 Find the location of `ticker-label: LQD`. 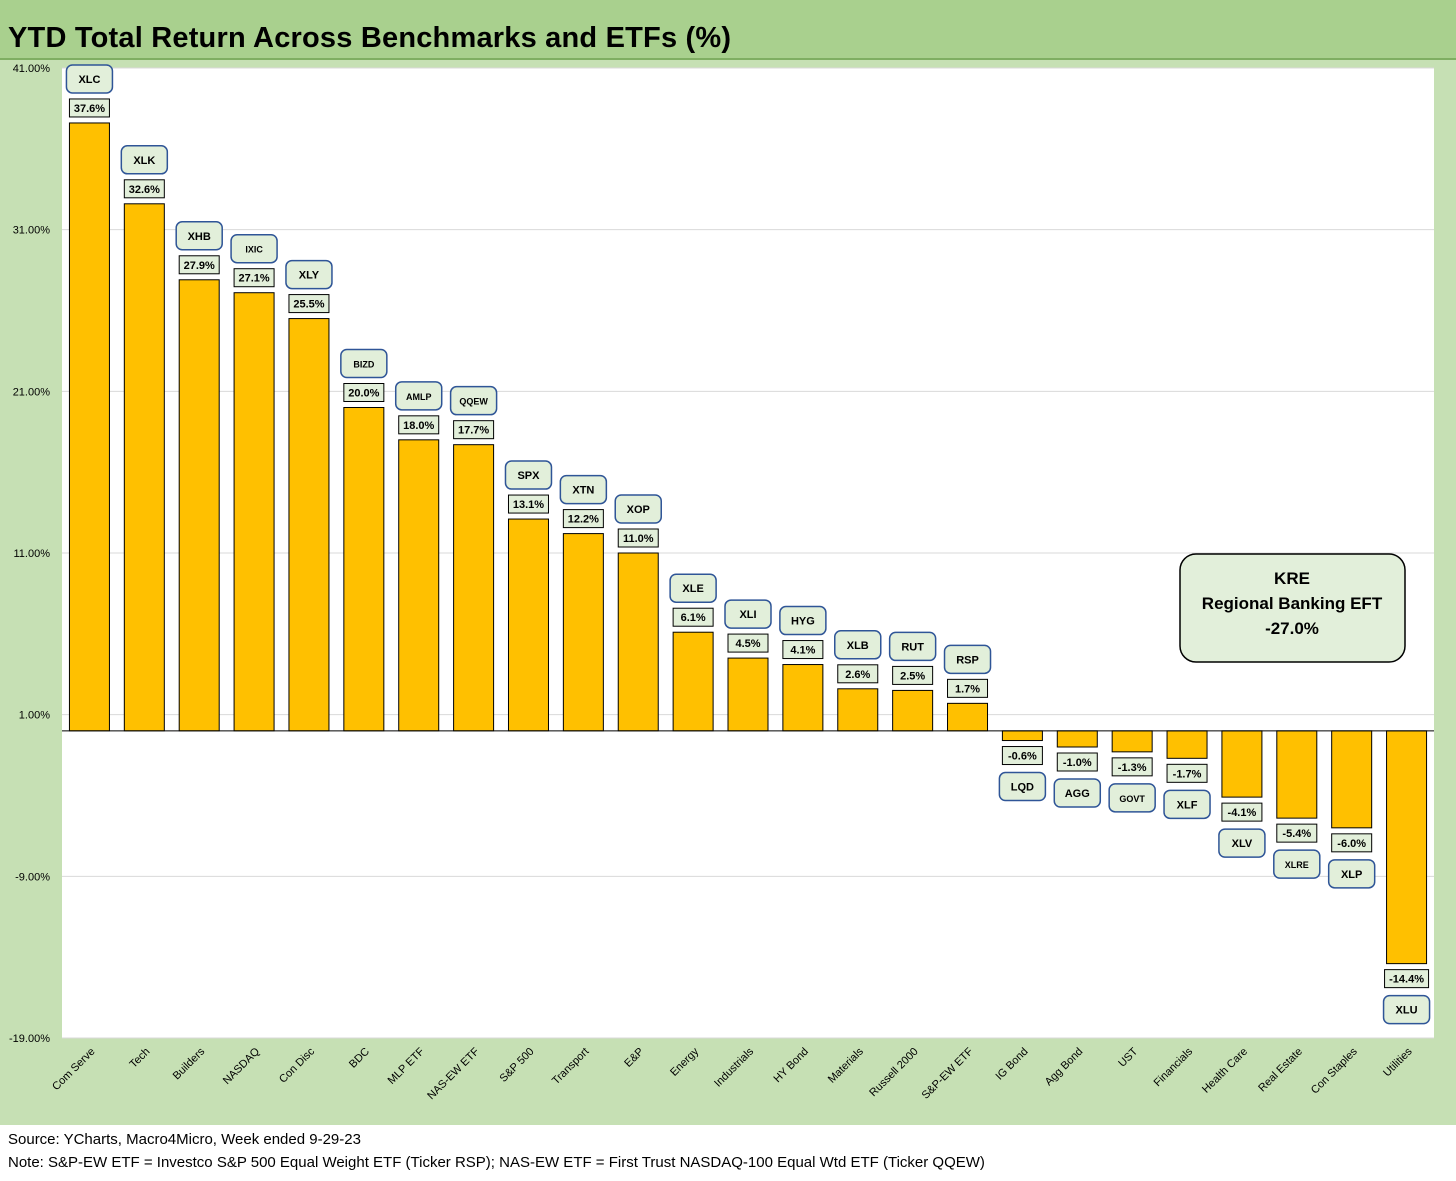

ticker-label: LQD is located at coordinates (1022, 786).